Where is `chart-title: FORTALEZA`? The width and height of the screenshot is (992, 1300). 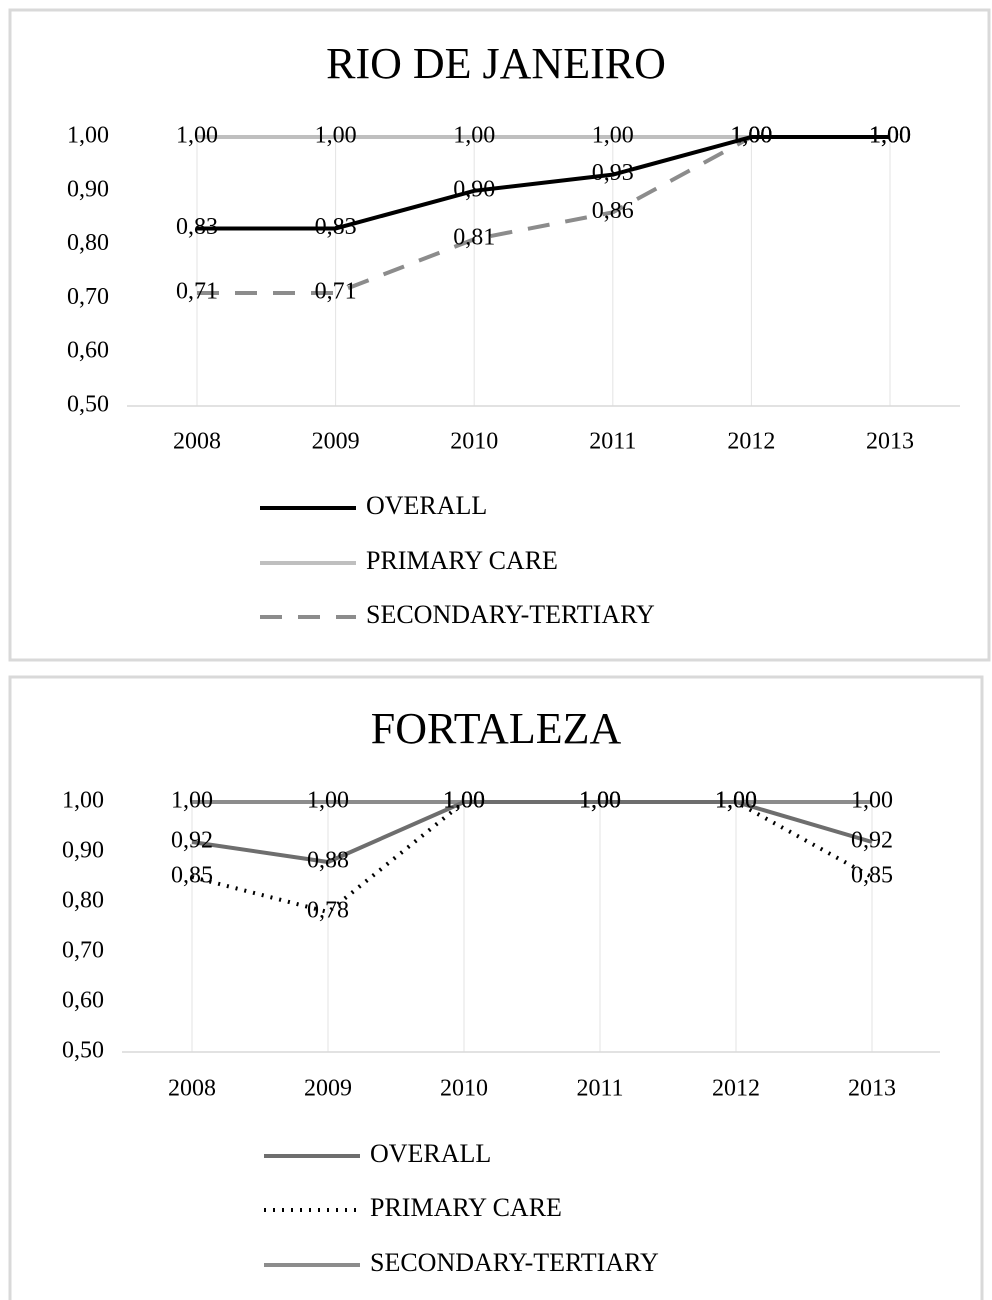
chart-title: FORTALEZA is located at coordinates (496, 728).